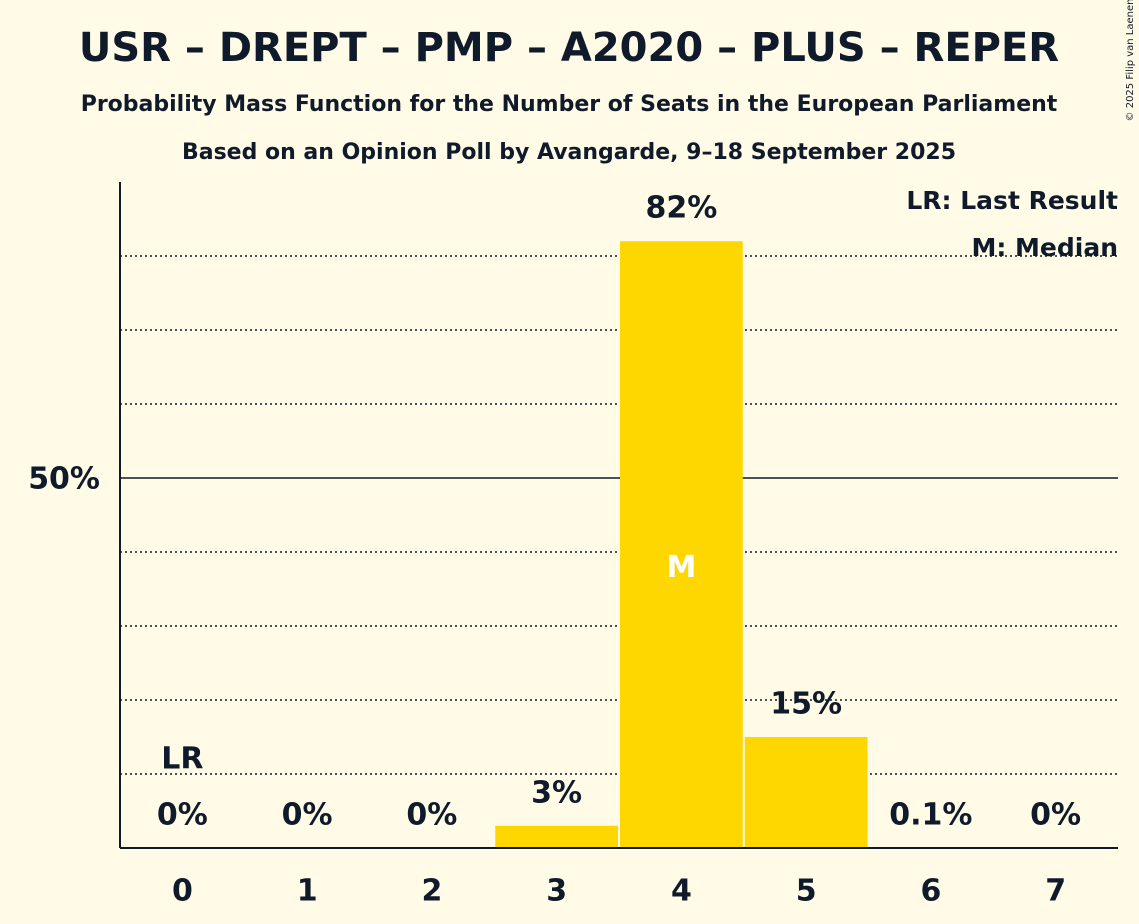 This screenshot has width=1139, height=924. What do you see at coordinates (681, 208) in the screenshot?
I see `value-label: 82%` at bounding box center [681, 208].